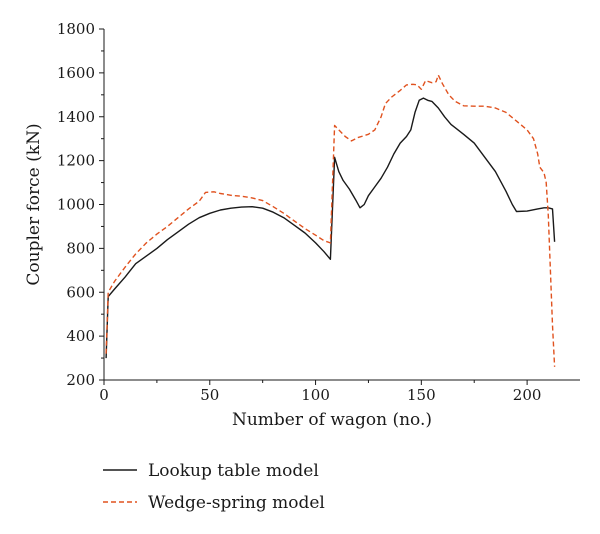 The height and width of the screenshot is (534, 600). What do you see at coordinates (233, 471) in the screenshot?
I see `legend-label: Lookup table model` at bounding box center [233, 471].